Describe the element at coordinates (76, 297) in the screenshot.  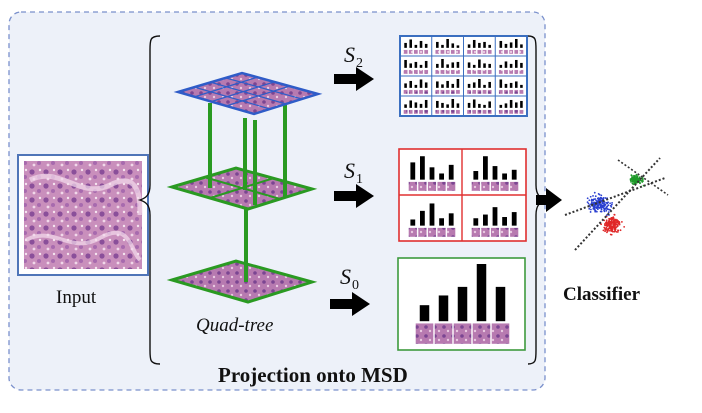
I see `input-label: Input` at that location.